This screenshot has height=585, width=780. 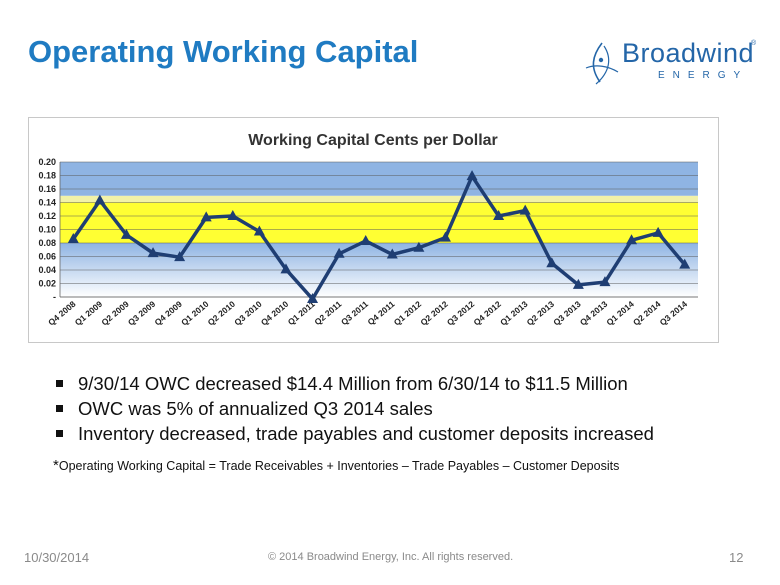 What do you see at coordinates (142, 313) in the screenshot?
I see `x-tick-label: Q3 2009` at bounding box center [142, 313].